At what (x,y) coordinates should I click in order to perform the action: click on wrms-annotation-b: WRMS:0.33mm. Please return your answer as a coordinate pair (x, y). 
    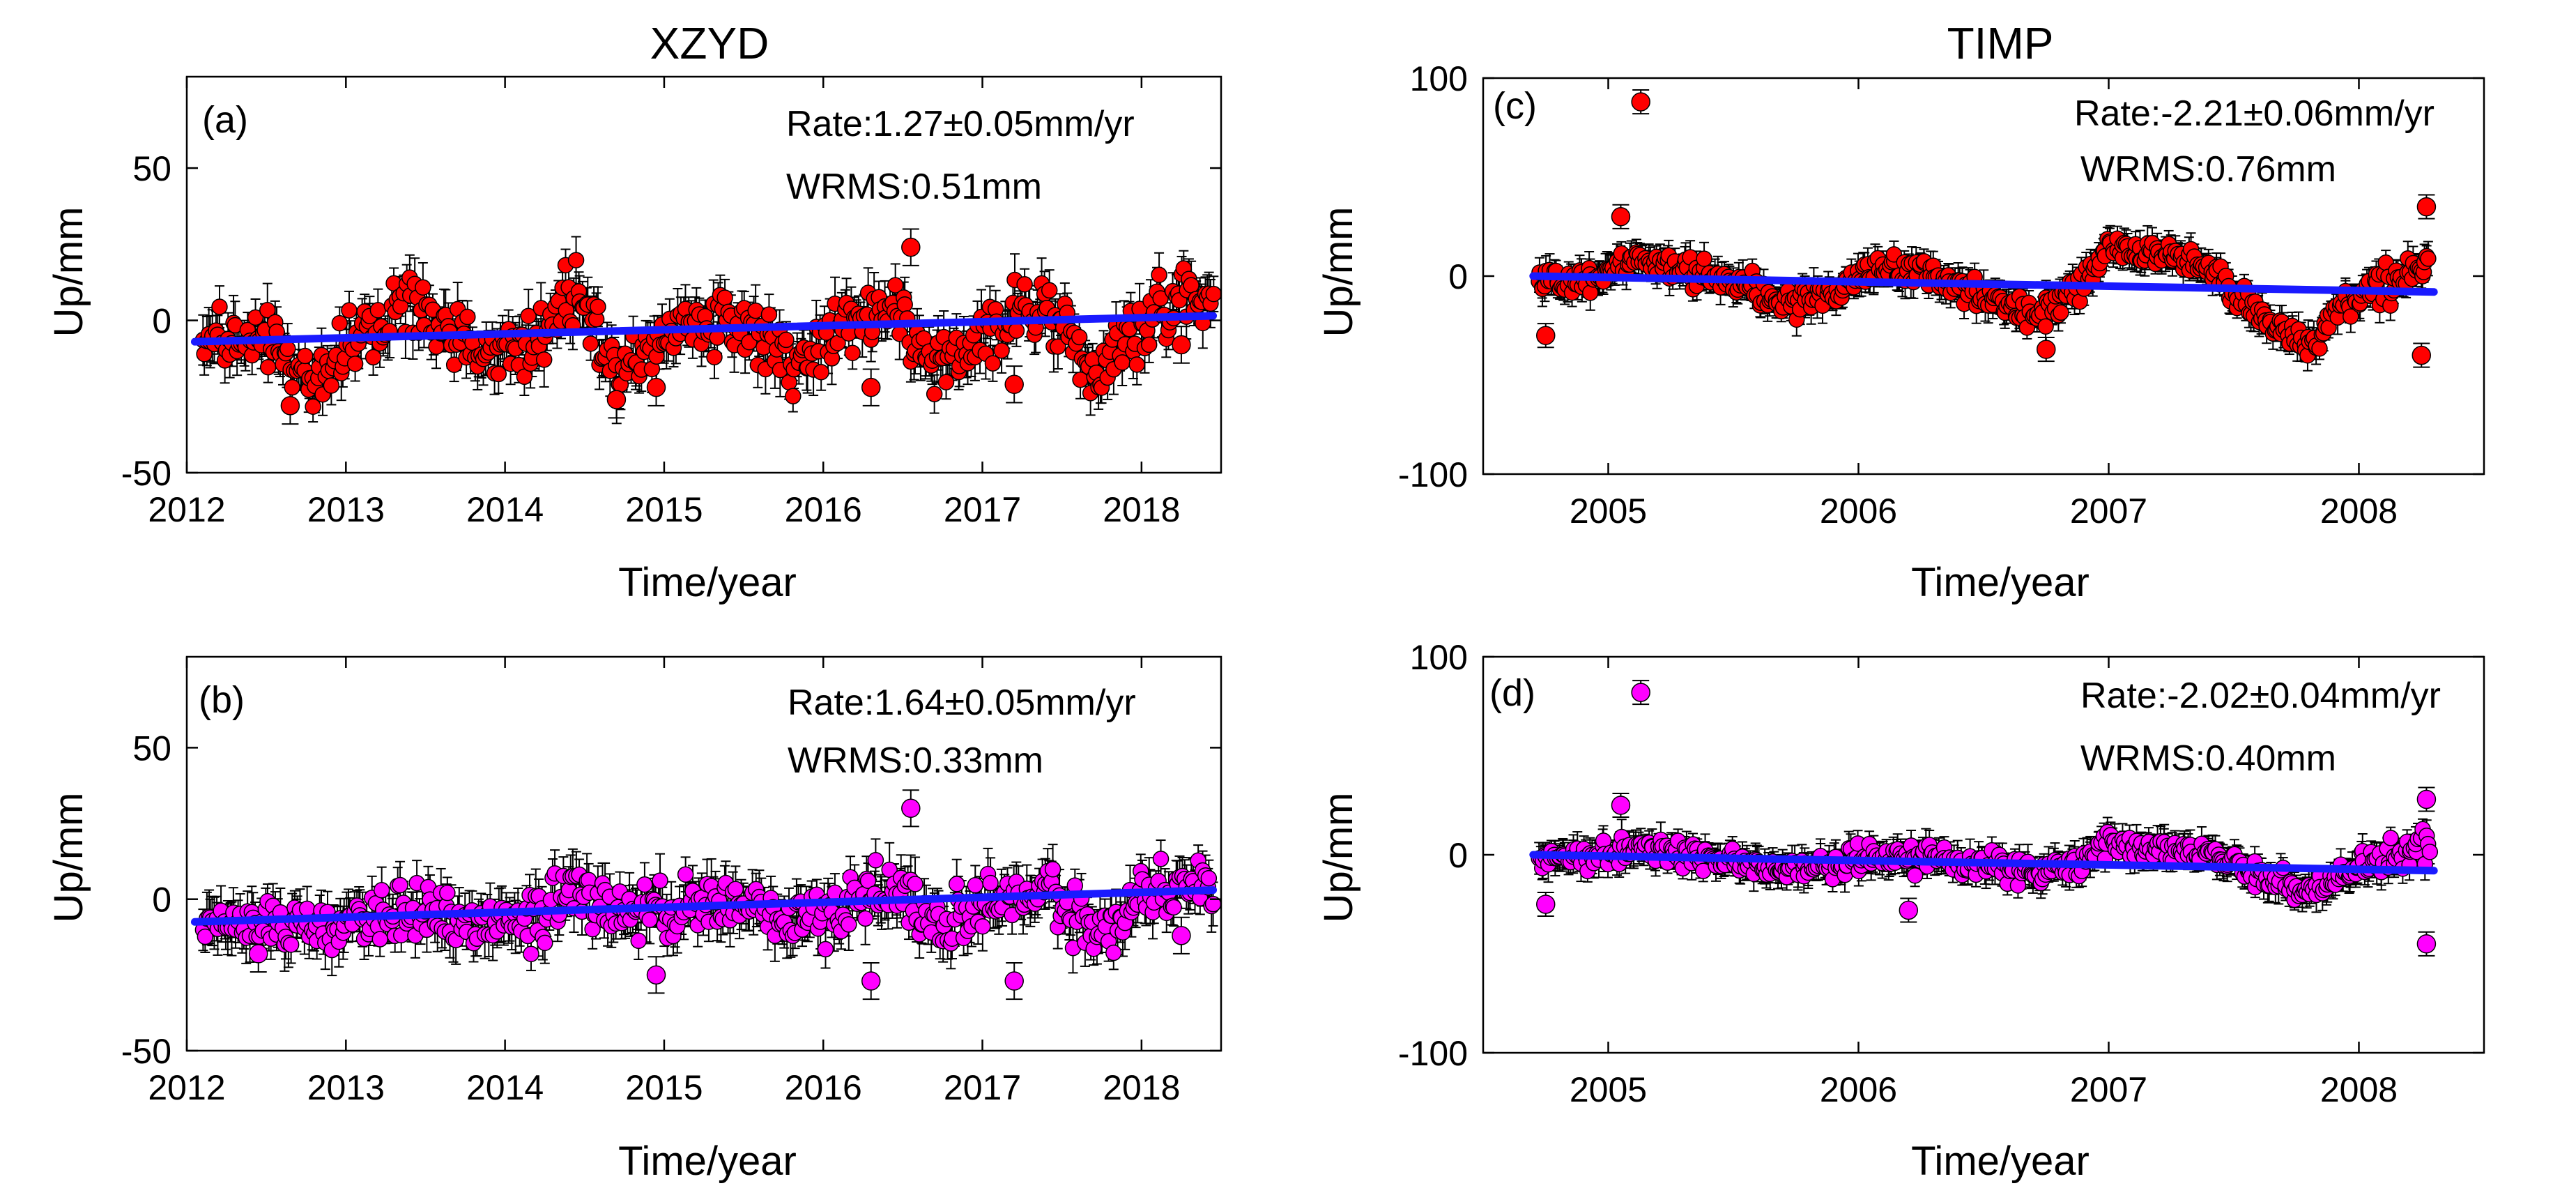
    Looking at the image, I should click on (915, 761).